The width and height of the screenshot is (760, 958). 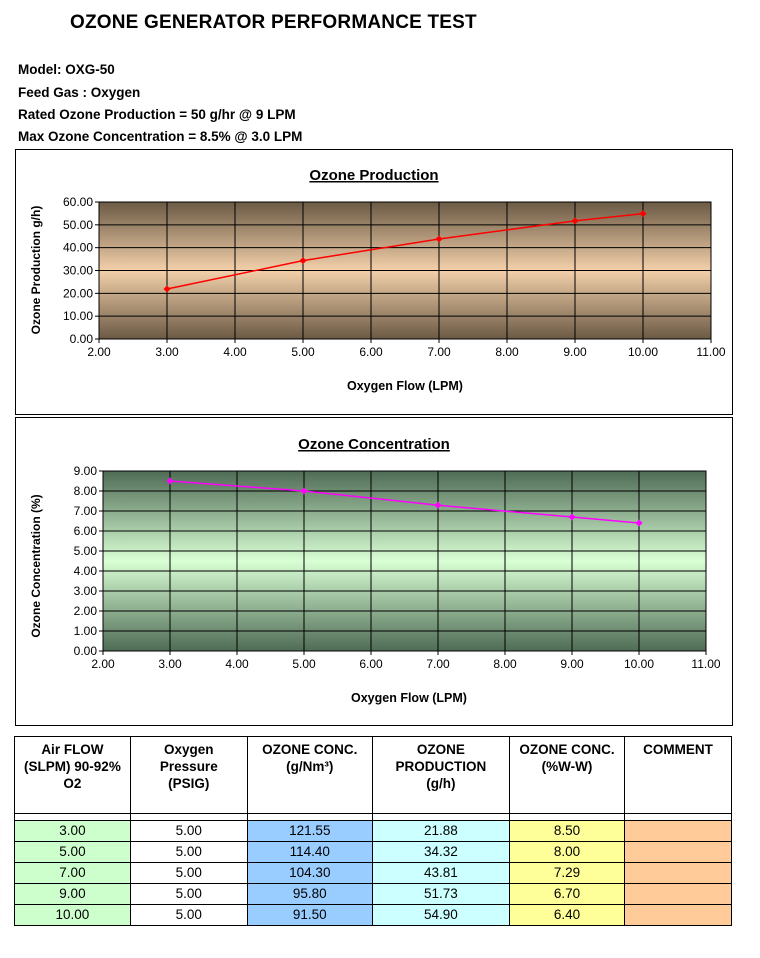 What do you see at coordinates (79, 92) in the screenshot?
I see `feed-gas-label: Feed Gas : Oxygen` at bounding box center [79, 92].